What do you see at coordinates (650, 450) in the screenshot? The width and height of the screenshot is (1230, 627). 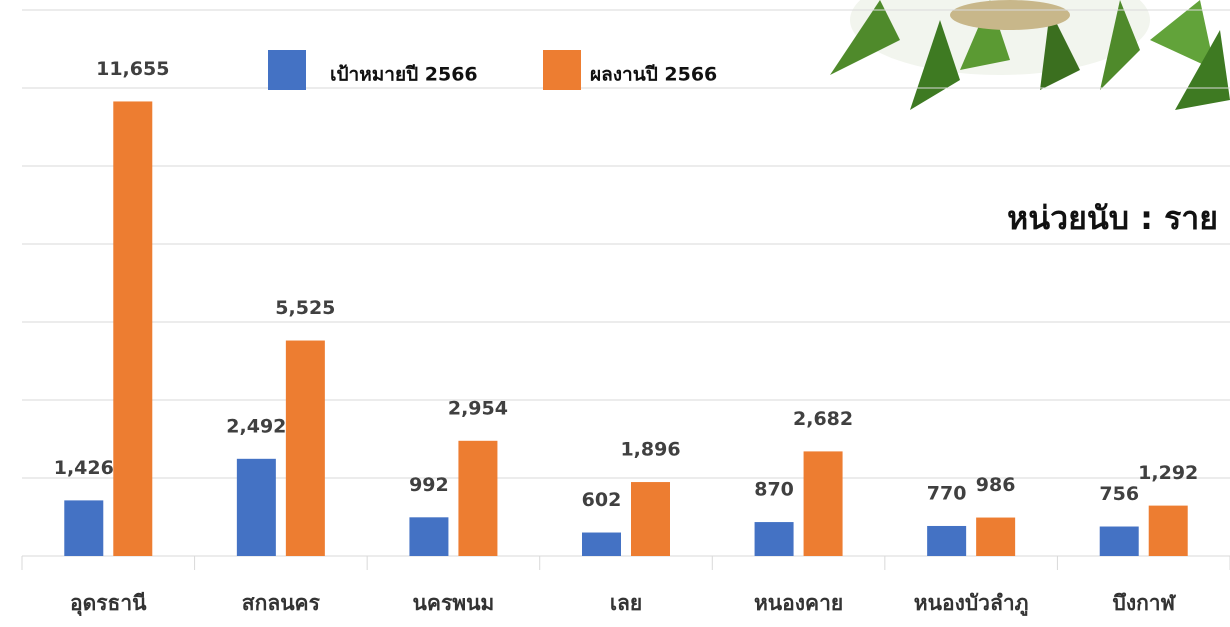 I see `value-label: 1,896` at bounding box center [650, 450].